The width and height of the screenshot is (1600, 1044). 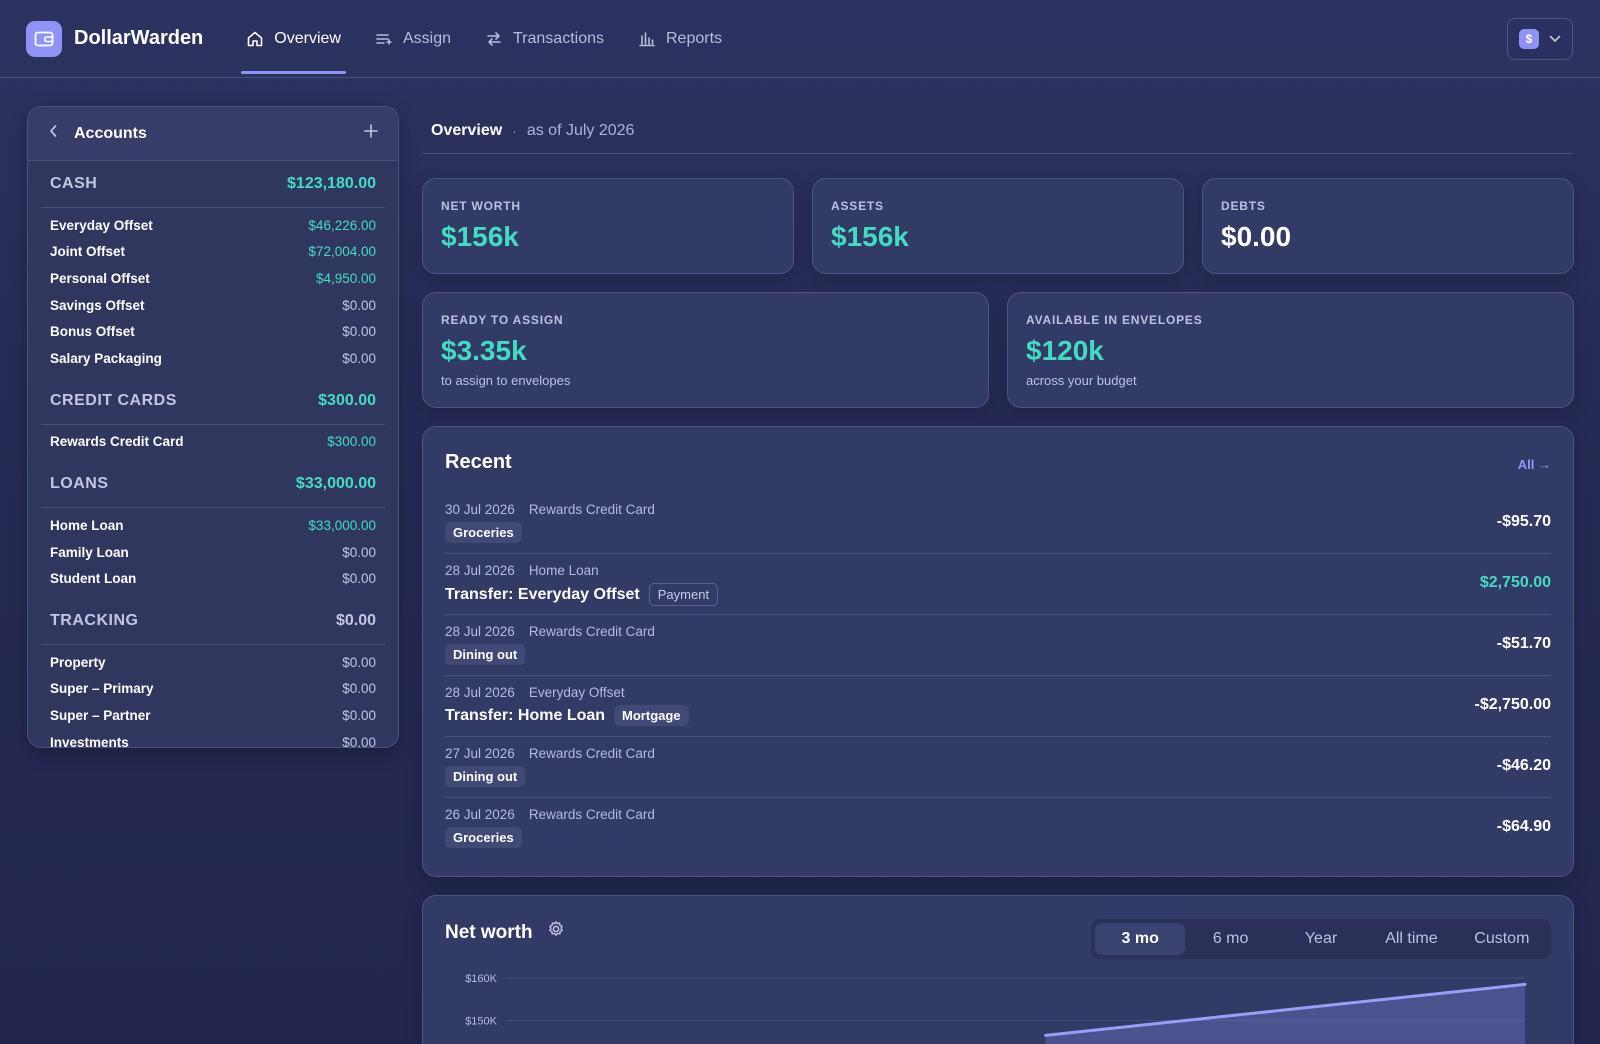 I want to click on add-account-icon, so click(x=371, y=133).